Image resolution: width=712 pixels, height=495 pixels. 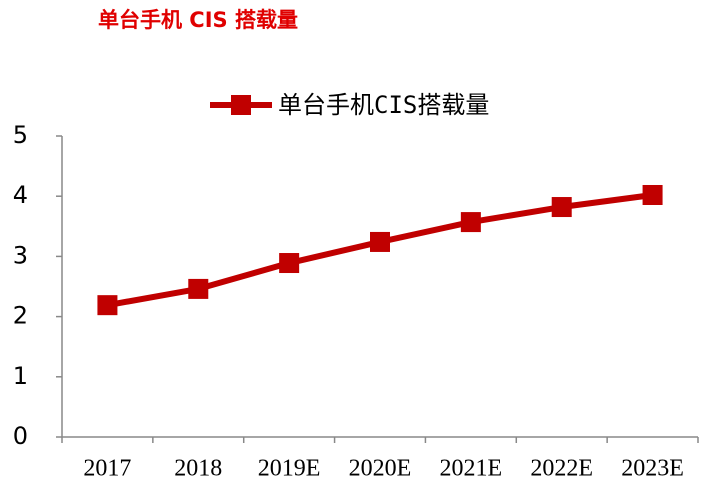 I want to click on legend-marker, so click(x=241, y=105).